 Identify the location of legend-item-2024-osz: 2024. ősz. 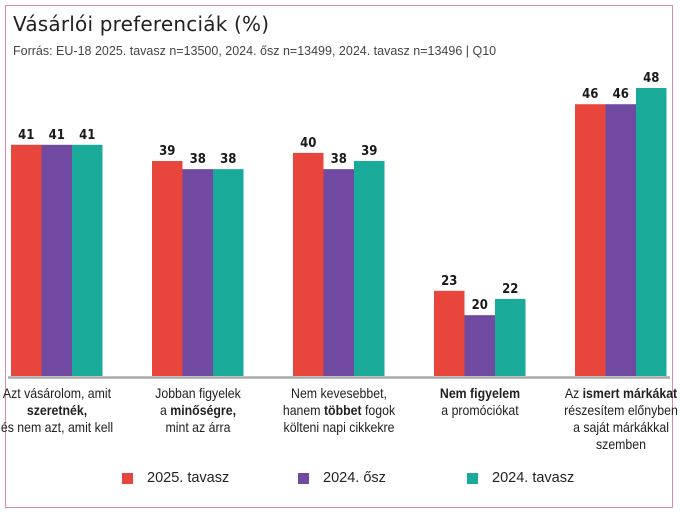
(342, 478).